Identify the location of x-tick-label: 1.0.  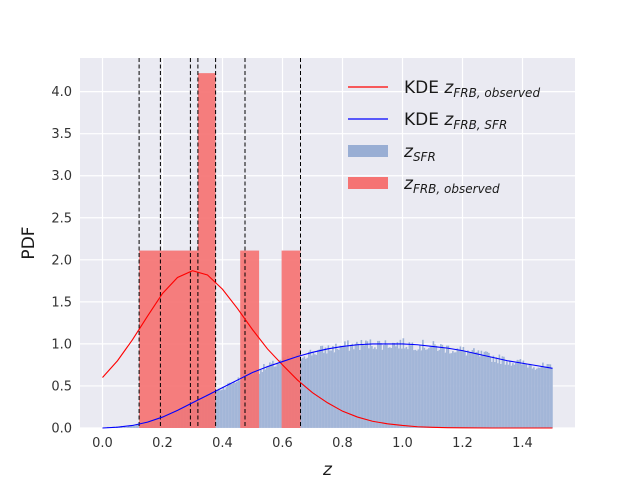
(402, 443).